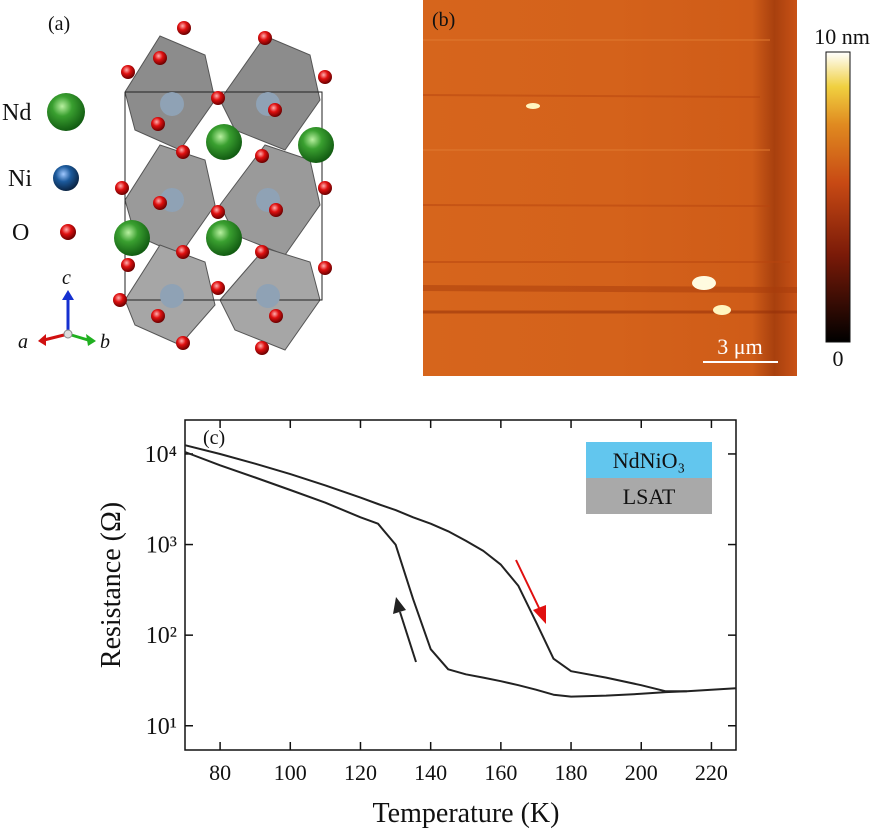 The height and width of the screenshot is (839, 880). Describe the element at coordinates (161, 455) in the screenshot. I see `y-tick-label: 10⁴` at that location.